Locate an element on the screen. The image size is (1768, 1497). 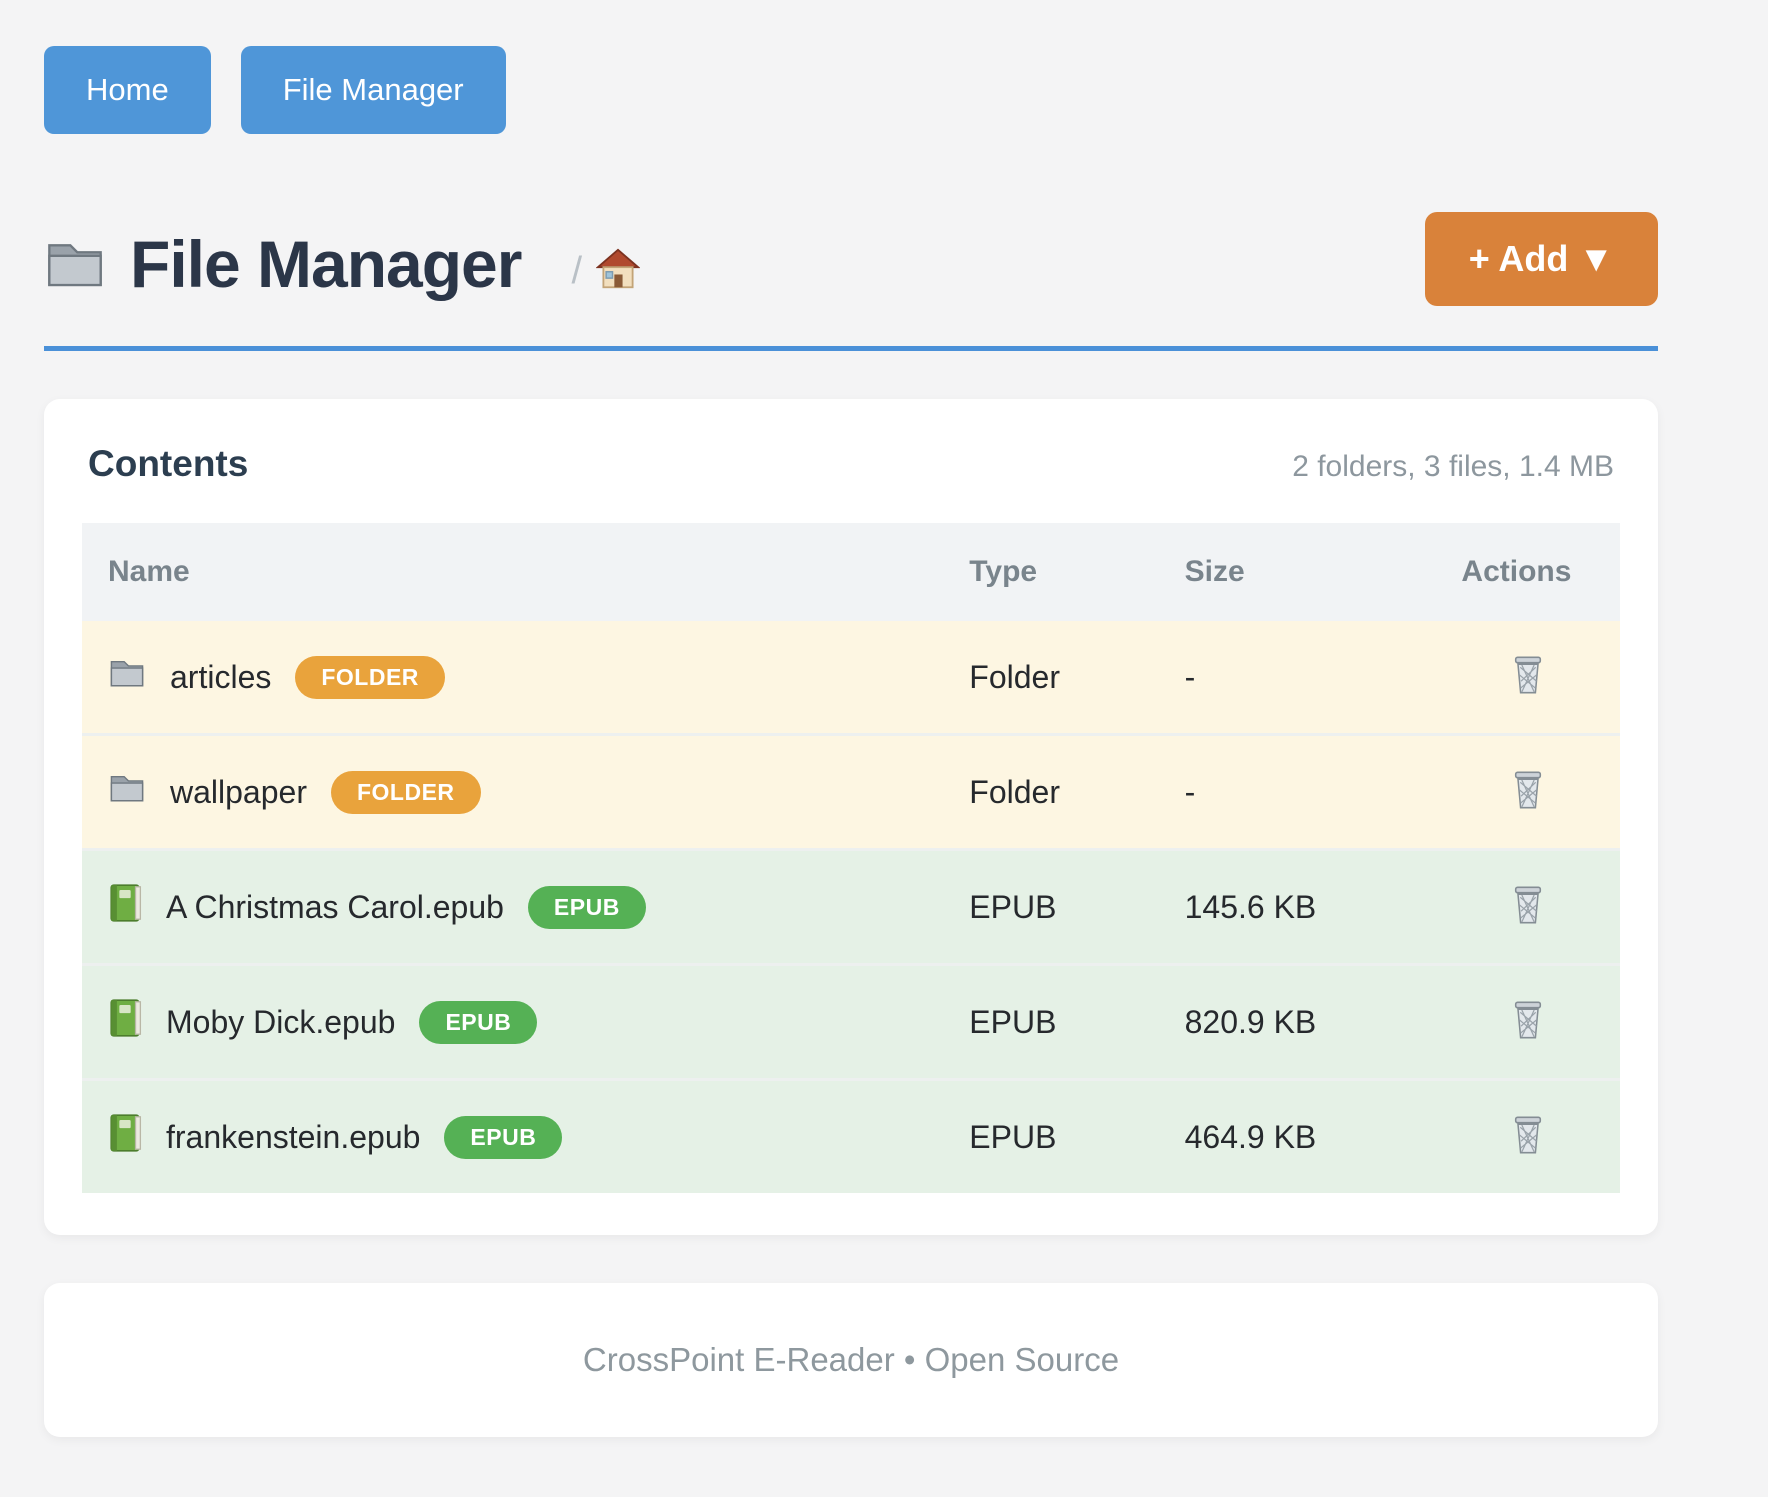
contents-heading: Contents is located at coordinates (168, 463).